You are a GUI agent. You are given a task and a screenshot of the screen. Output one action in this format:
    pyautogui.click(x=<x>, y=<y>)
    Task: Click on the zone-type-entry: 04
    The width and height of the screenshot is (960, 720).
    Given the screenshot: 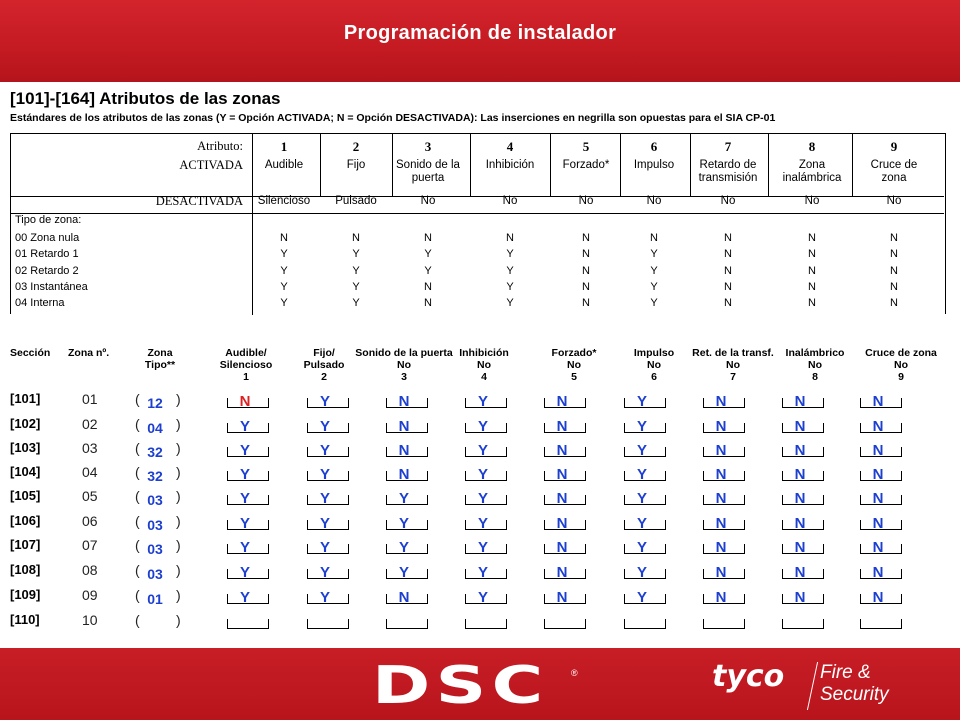 What is the action you would take?
    pyautogui.click(x=155, y=428)
    